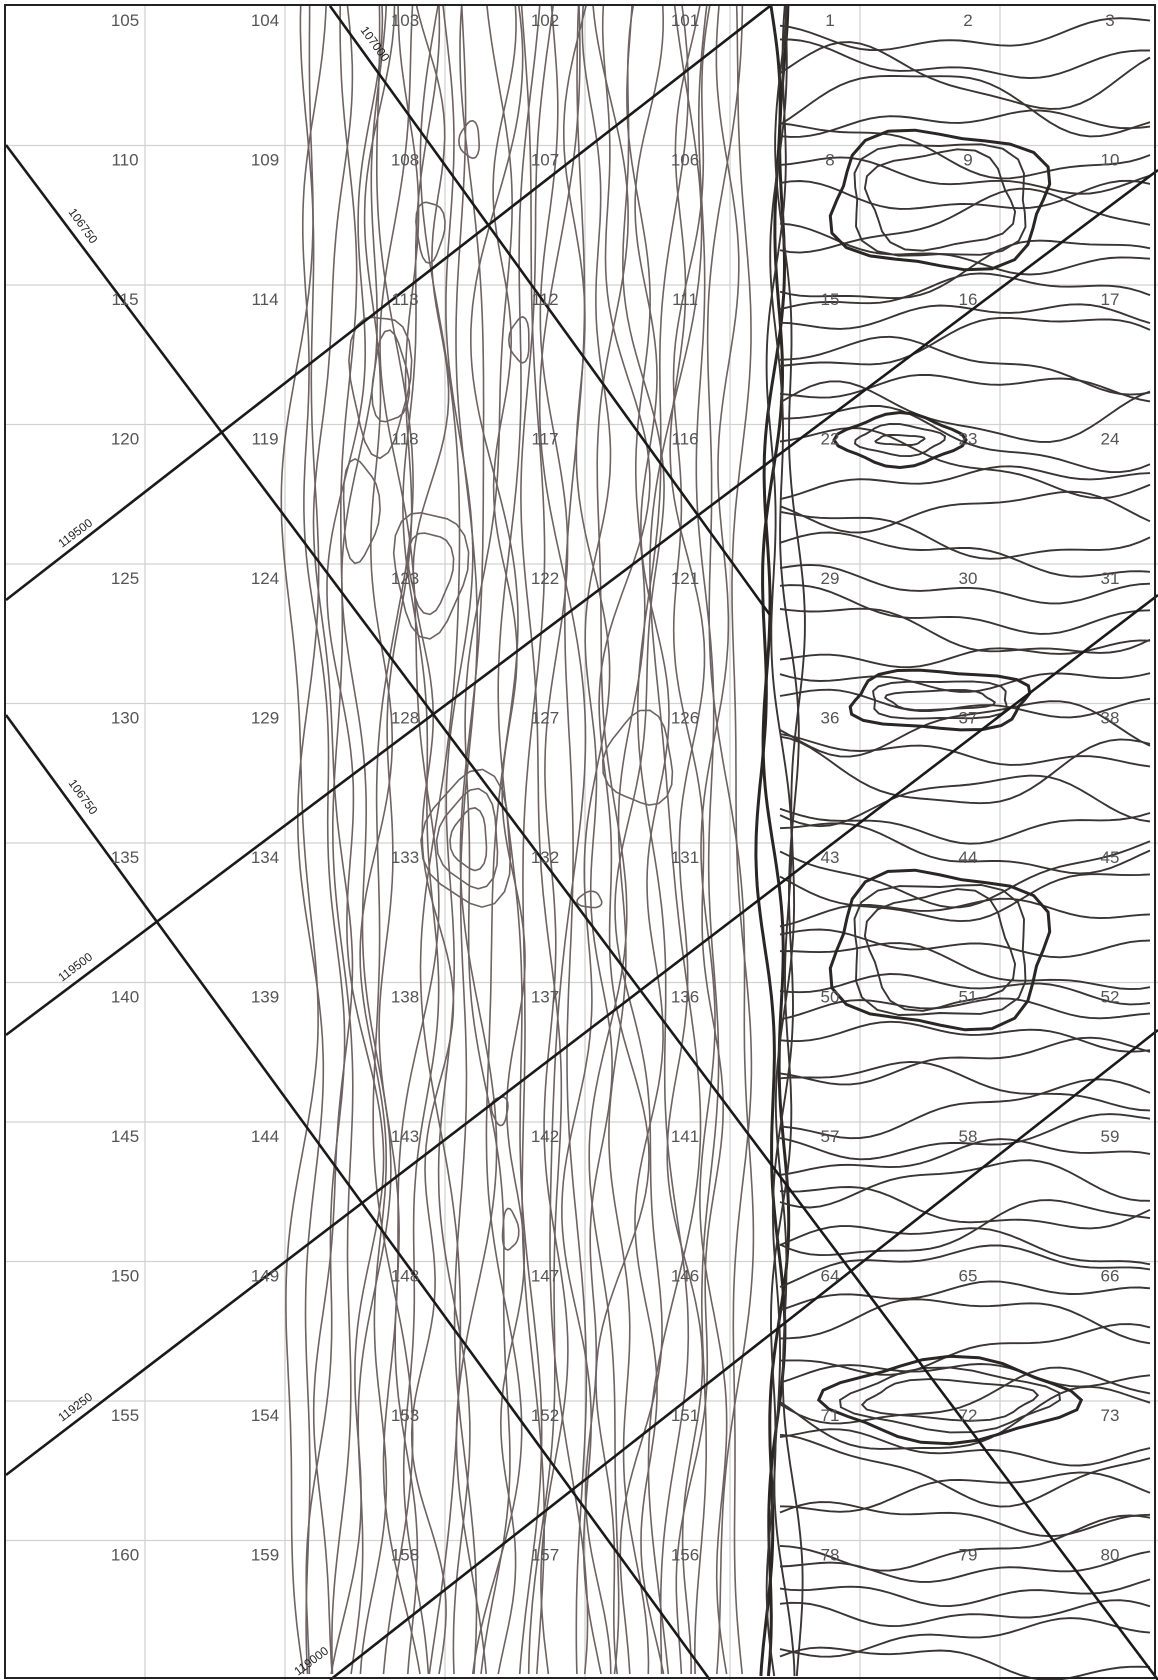  I want to click on grid-cell-label: 119, so click(264, 439).